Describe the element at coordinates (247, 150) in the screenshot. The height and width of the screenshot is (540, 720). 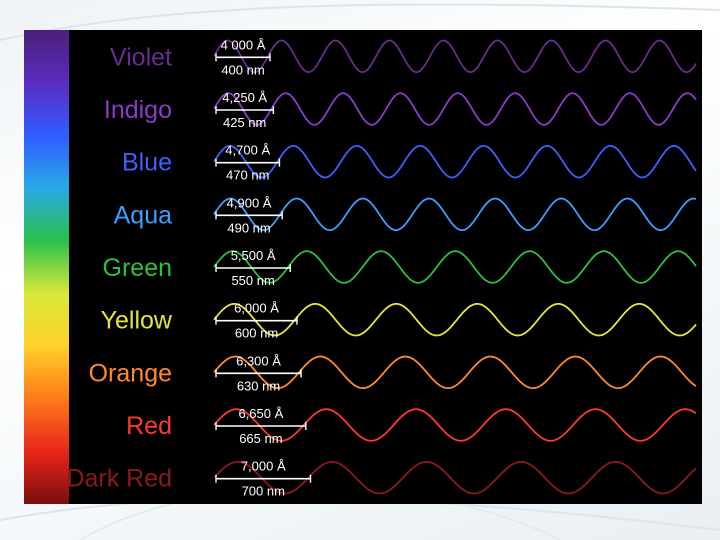
I see `angstrom-label: 4,700 Å` at that location.